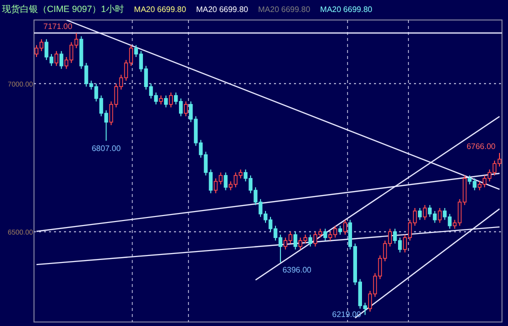  Describe the element at coordinates (297, 269) in the screenshot. I see `annotation: 6396.00` at that location.